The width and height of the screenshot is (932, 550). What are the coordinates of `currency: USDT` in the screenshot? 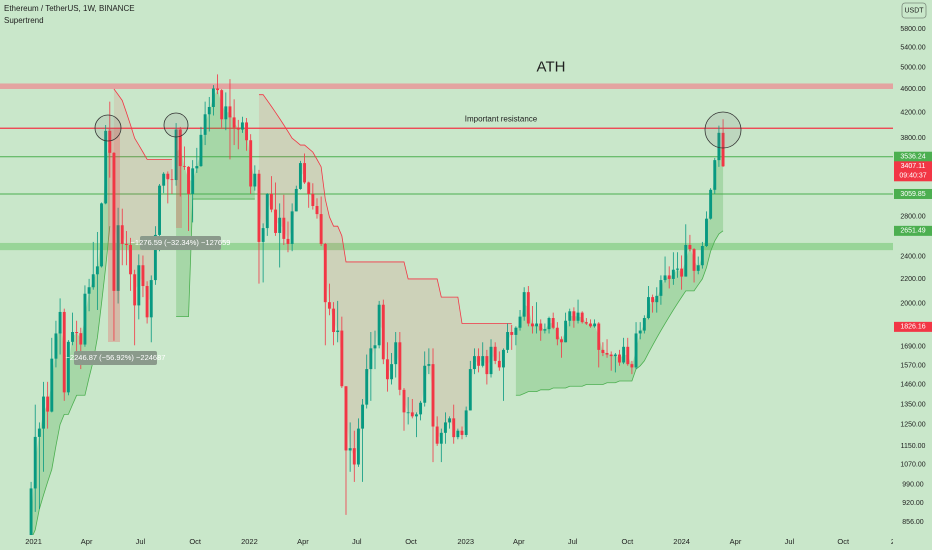 It's located at (914, 10).